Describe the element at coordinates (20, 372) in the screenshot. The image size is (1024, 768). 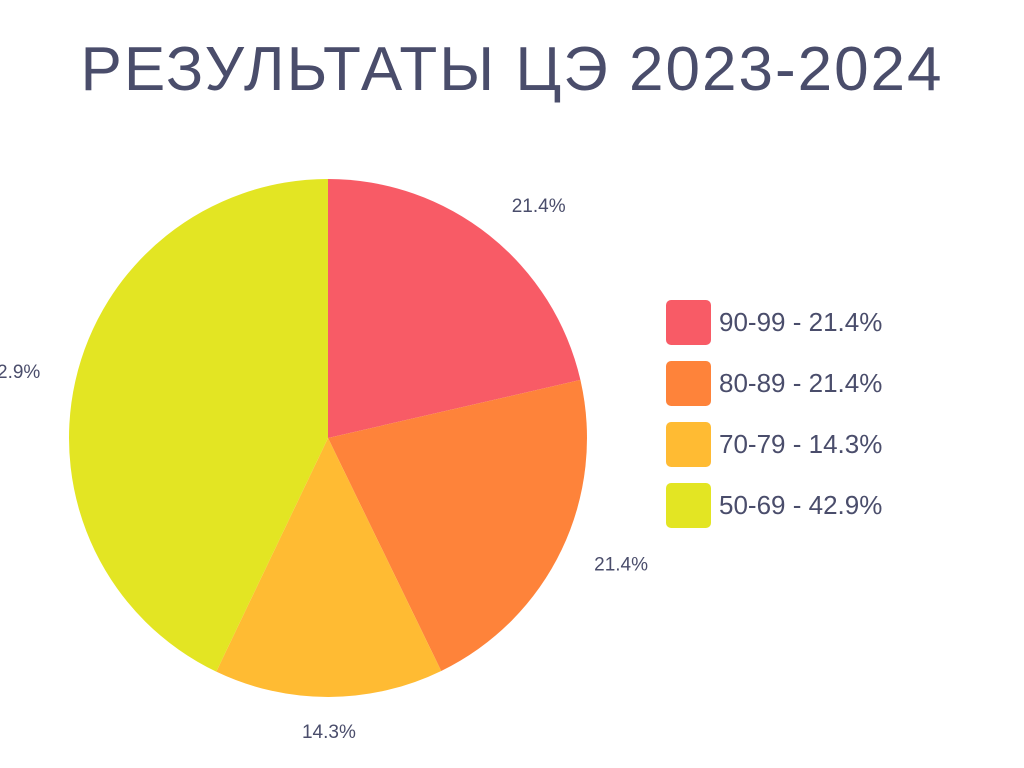
I see `slice-label-50-69: 42.9%` at that location.